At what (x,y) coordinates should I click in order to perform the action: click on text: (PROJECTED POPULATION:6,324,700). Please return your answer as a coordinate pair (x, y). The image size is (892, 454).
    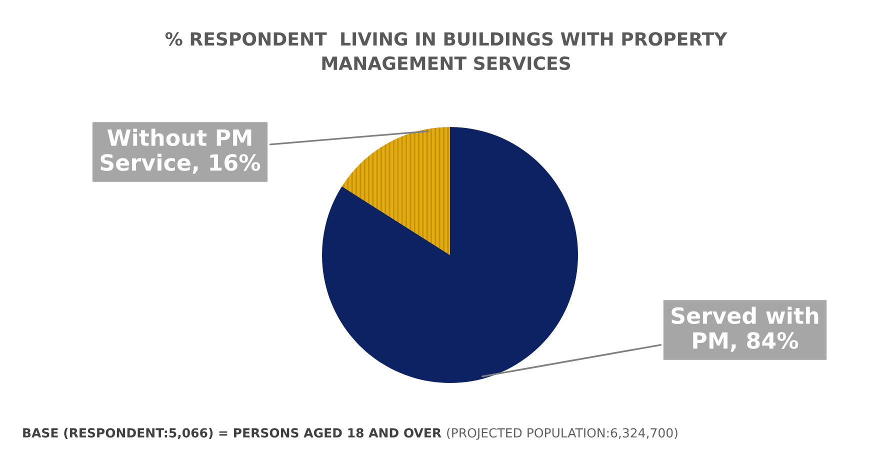
    Looking at the image, I should click on (562, 434).